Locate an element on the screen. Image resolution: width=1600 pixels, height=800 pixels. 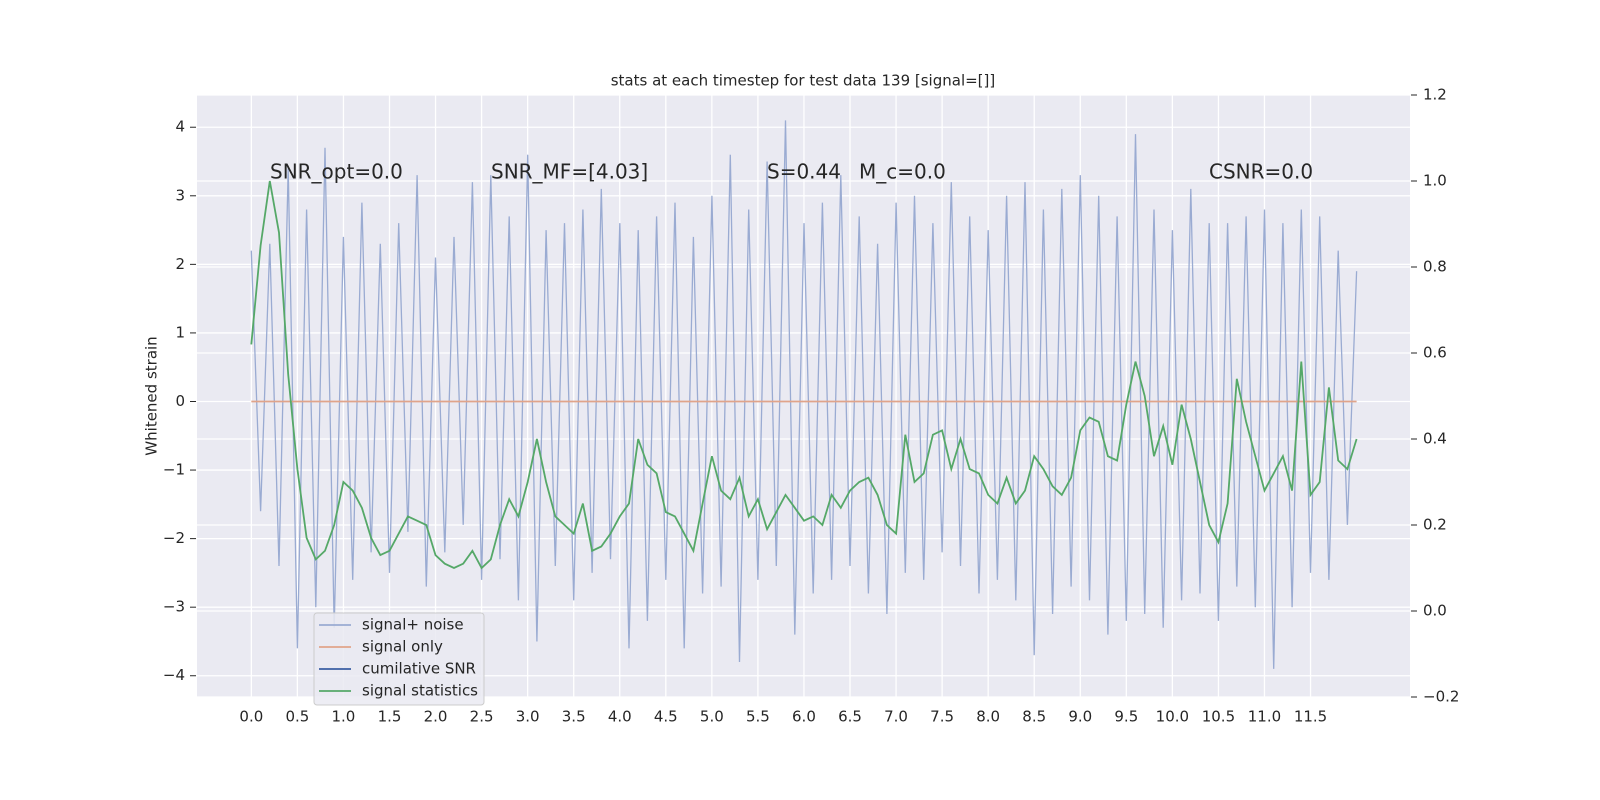
annotation: SNR_opt=0.0 is located at coordinates (336, 172).